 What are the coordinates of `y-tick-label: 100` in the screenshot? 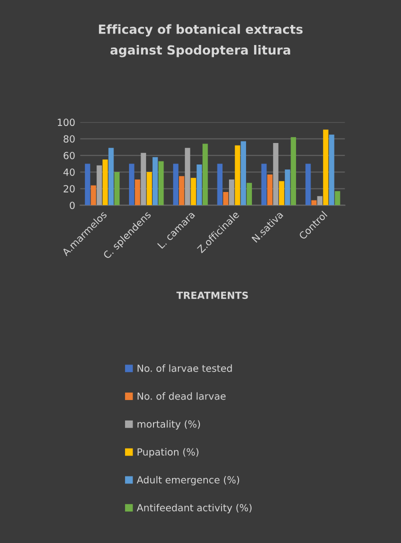 It's located at (66, 122).